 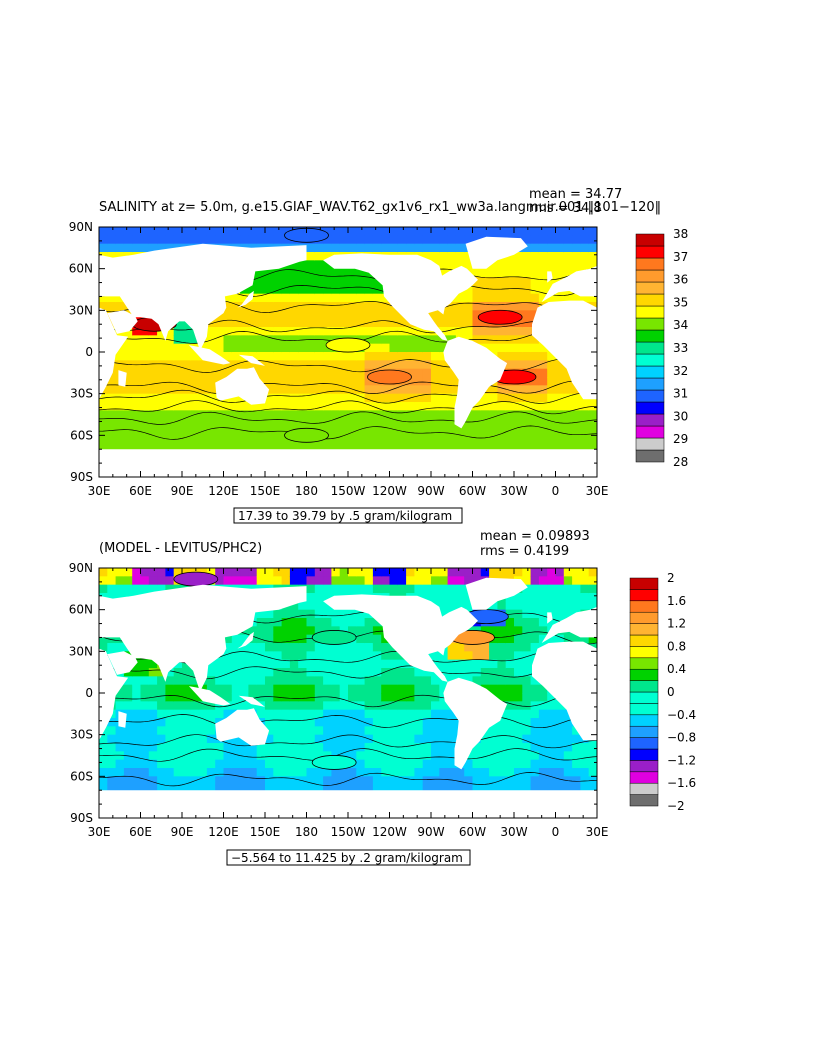 What do you see at coordinates (662, 692) in the screenshot?
I see `panel2-colorbar: 21.61.20.80.40−0.4−0.8−1.2−1.6−2` at bounding box center [662, 692].